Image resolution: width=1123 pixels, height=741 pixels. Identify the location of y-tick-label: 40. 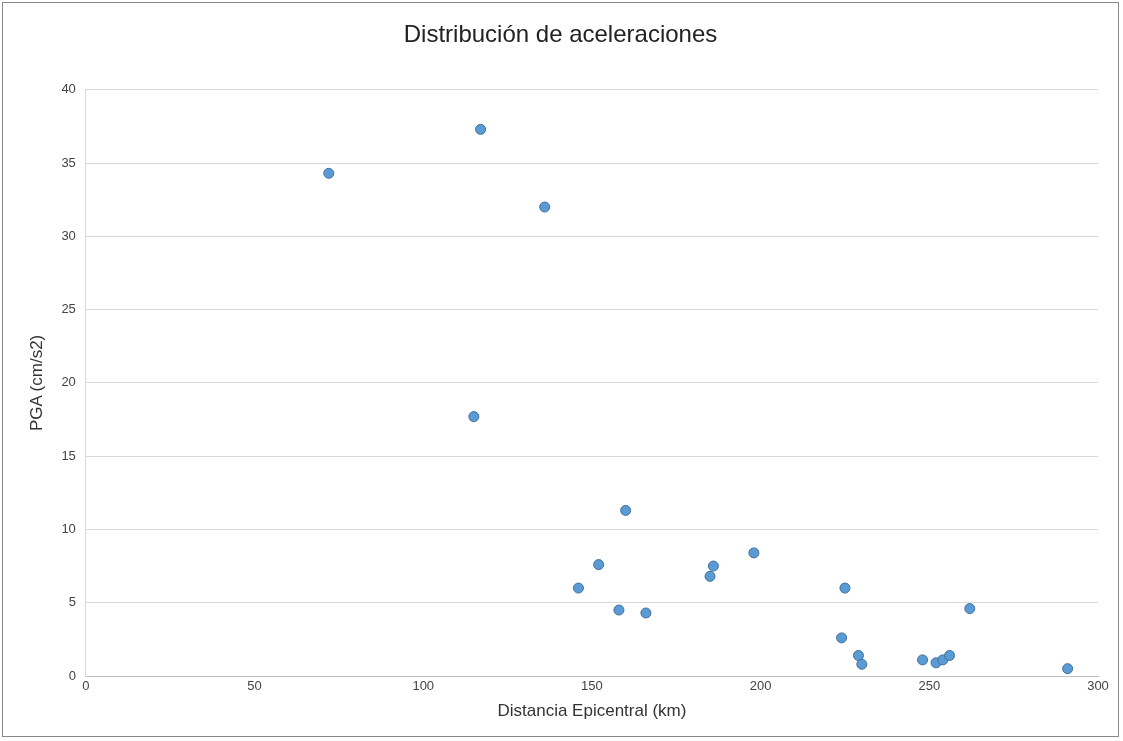
(68, 89).